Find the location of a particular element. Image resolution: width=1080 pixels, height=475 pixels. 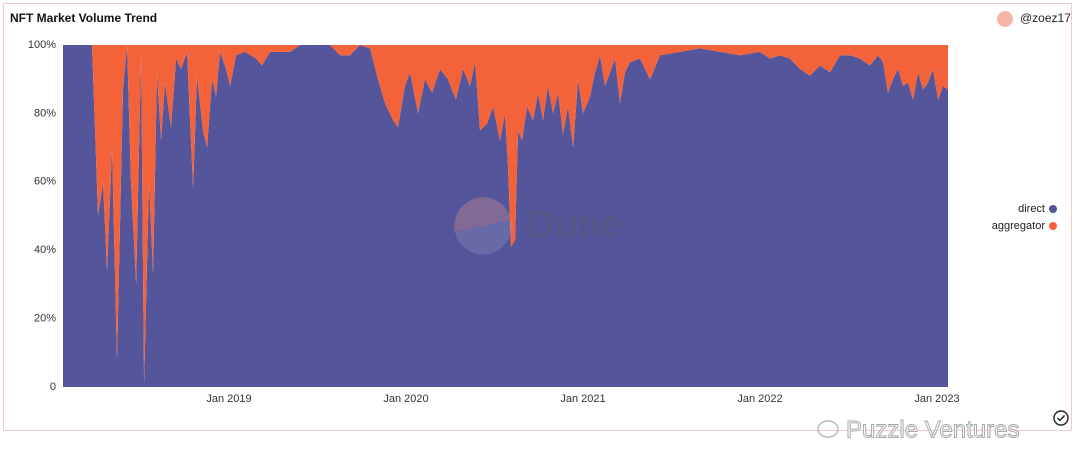

check-icon is located at coordinates (1061, 418).